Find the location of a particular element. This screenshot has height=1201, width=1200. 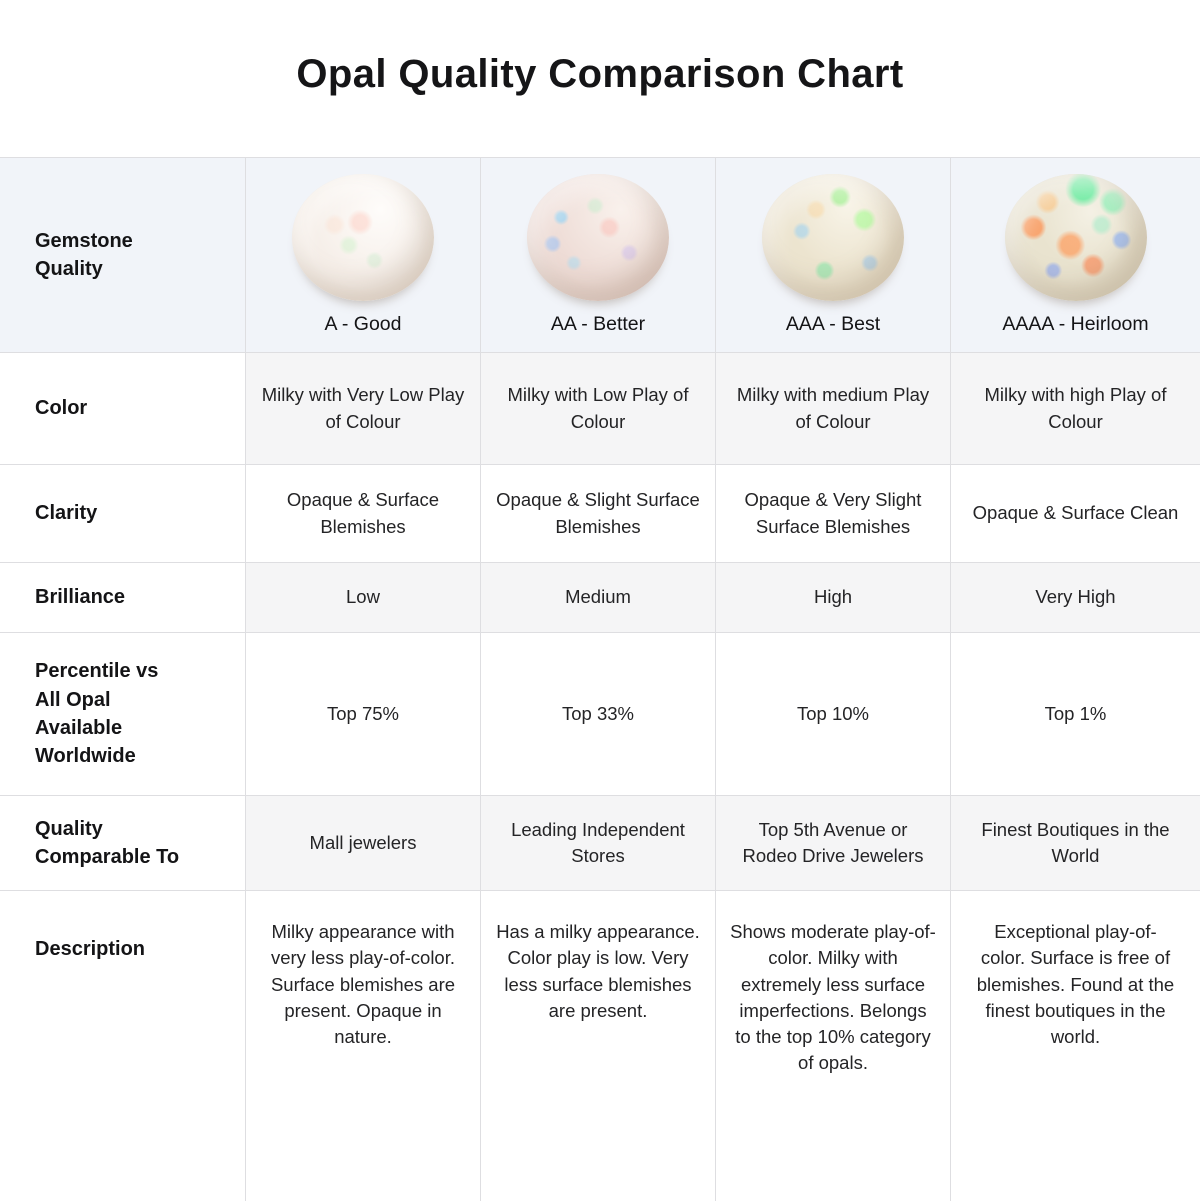

cell-text: Top 10% is located at coordinates (833, 713).